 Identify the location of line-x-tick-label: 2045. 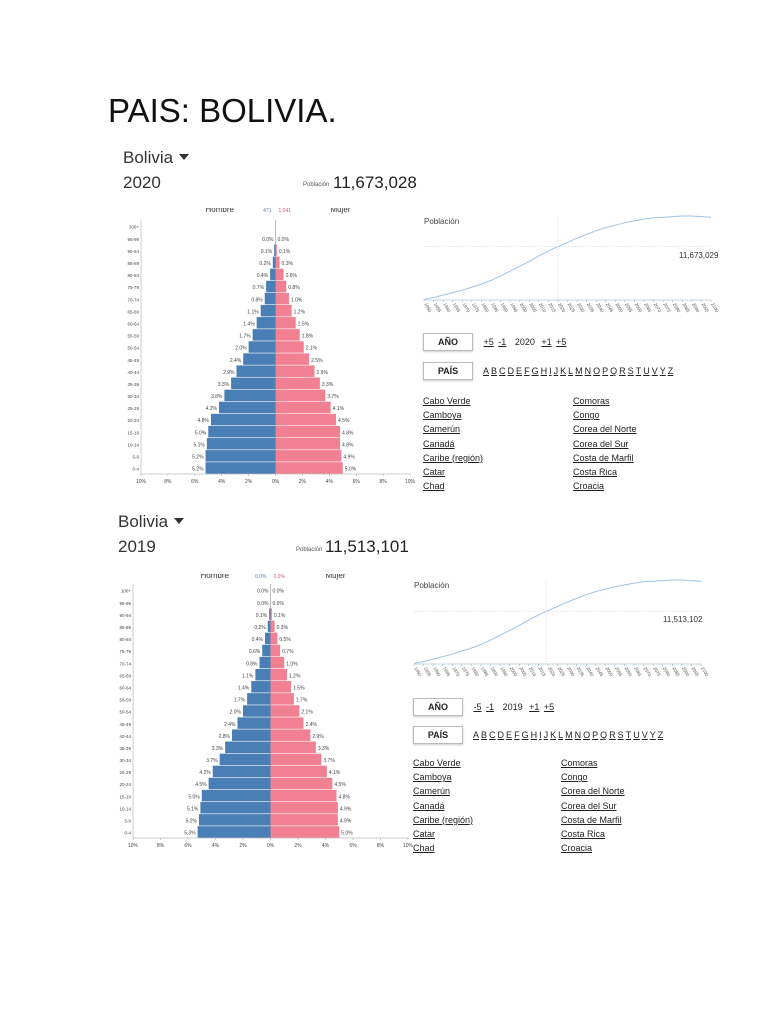
(610, 308).